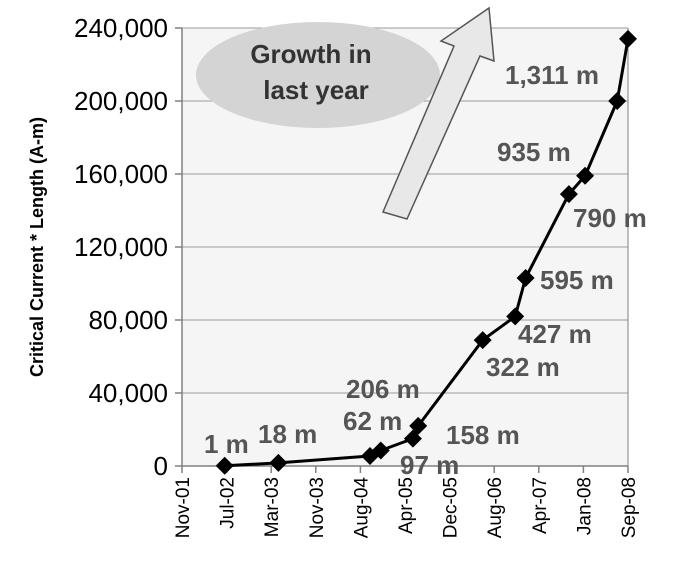  Describe the element at coordinates (429, 465) in the screenshot. I see `data-label-97m: 97 m` at that location.